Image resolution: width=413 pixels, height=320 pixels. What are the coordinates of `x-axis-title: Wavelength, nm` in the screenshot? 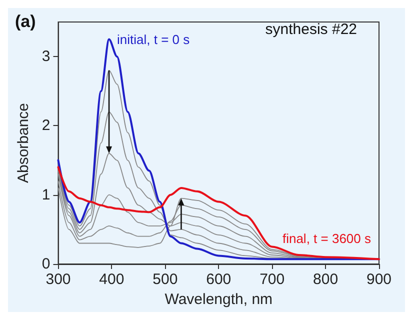 It's located at (218, 299).